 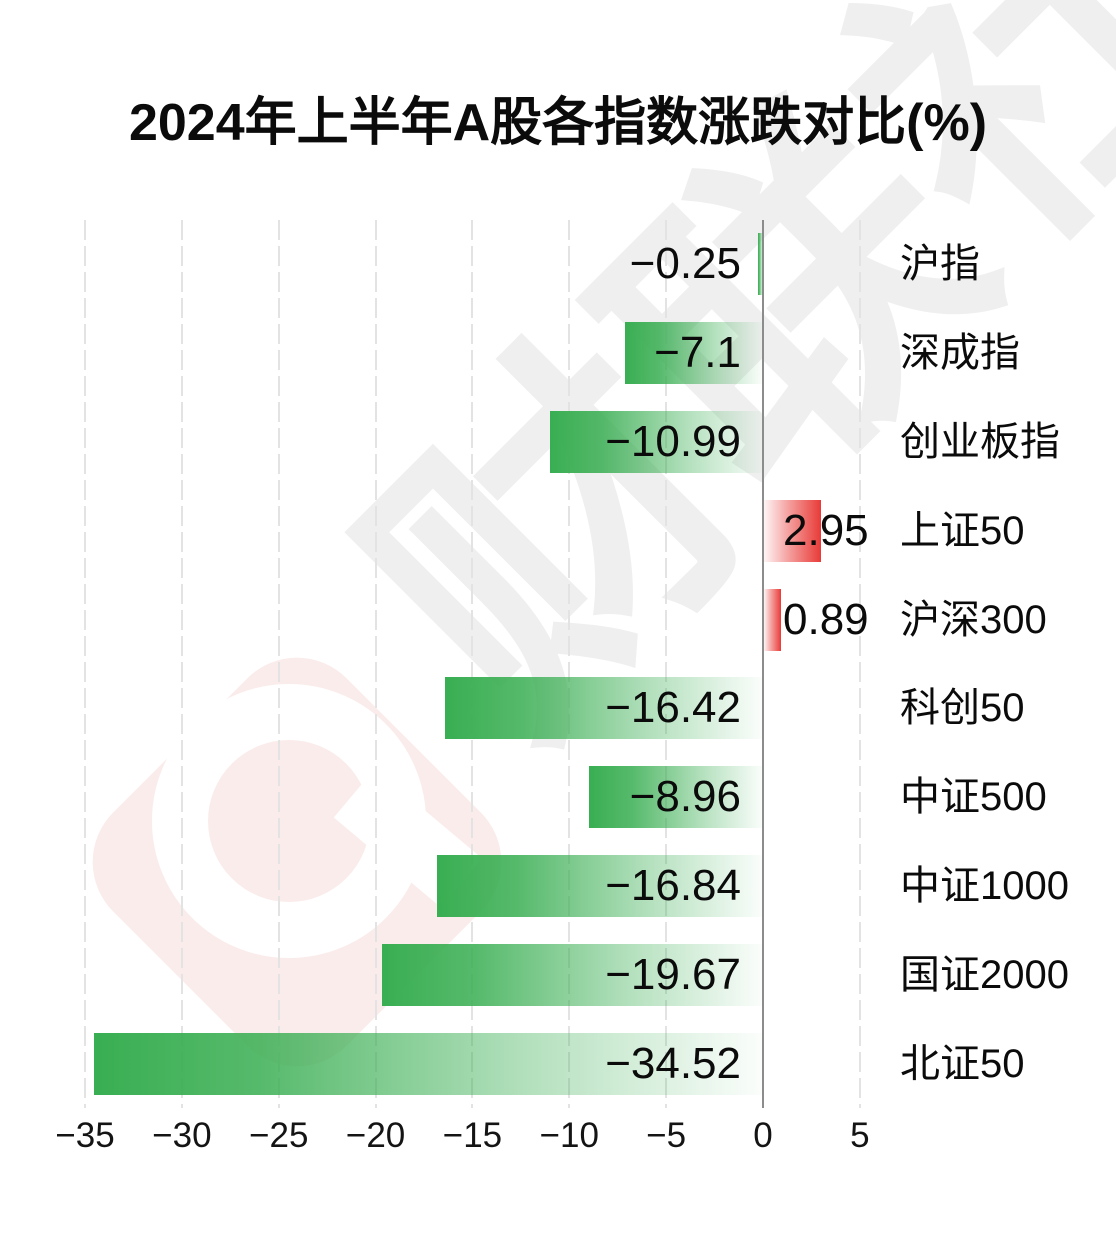 What do you see at coordinates (962, 1063) in the screenshot?
I see `category-label: 北证50` at bounding box center [962, 1063].